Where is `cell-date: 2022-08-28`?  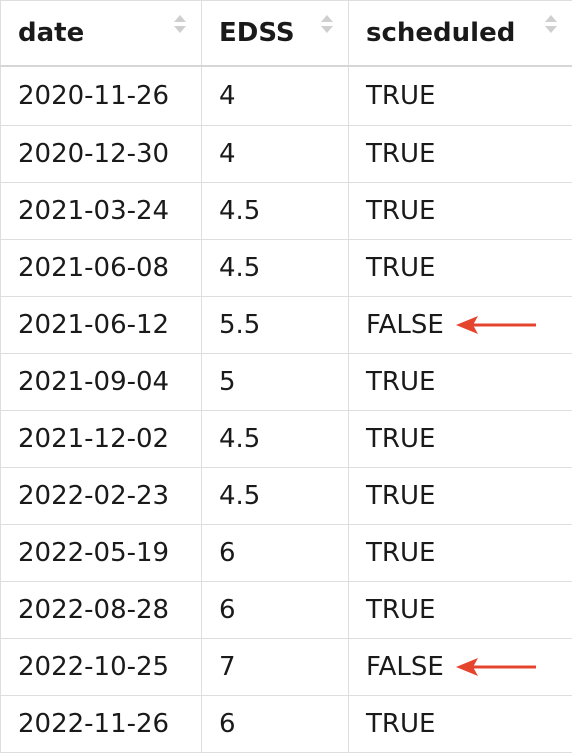 cell-date: 2022-08-28 is located at coordinates (101, 610).